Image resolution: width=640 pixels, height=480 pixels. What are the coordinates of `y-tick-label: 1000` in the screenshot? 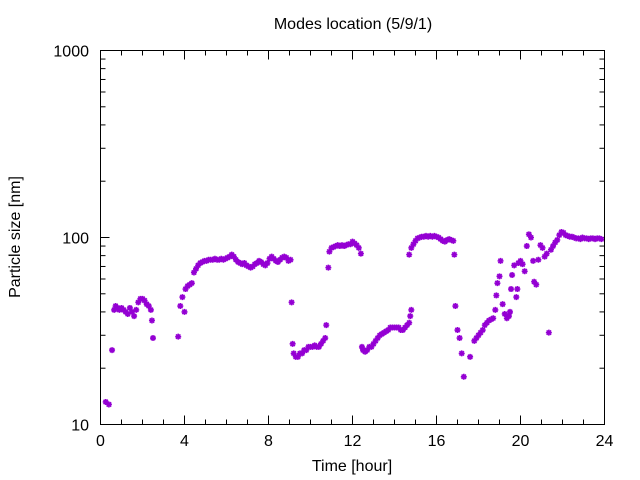 It's located at (71, 52).